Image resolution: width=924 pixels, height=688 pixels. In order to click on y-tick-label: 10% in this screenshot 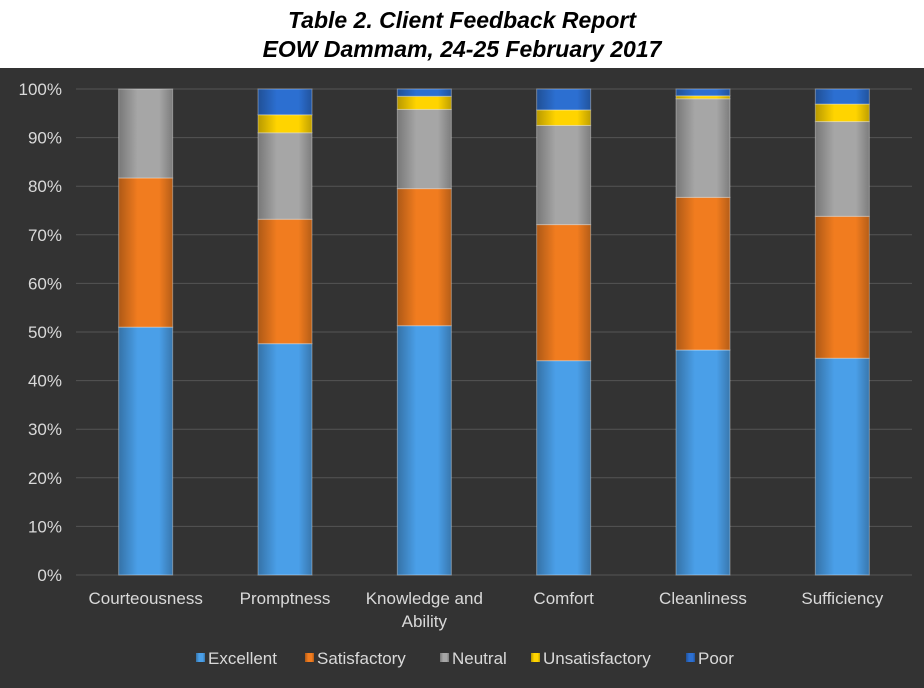, I will do `click(45, 526)`.